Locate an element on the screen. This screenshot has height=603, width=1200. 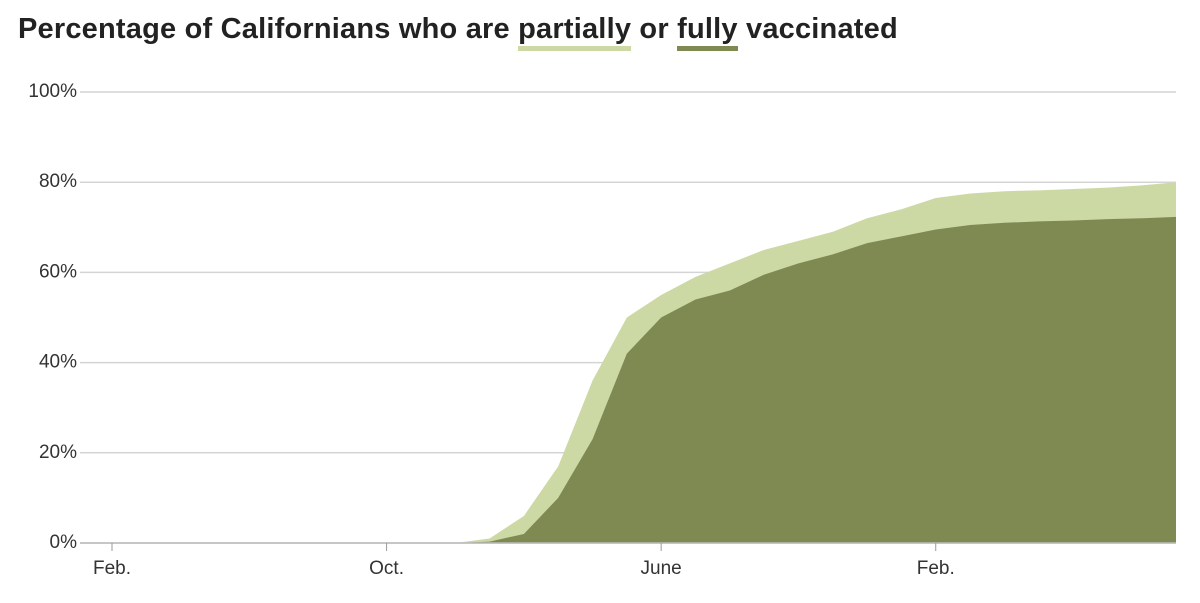
y-tick-label: 0% is located at coordinates (64, 542).